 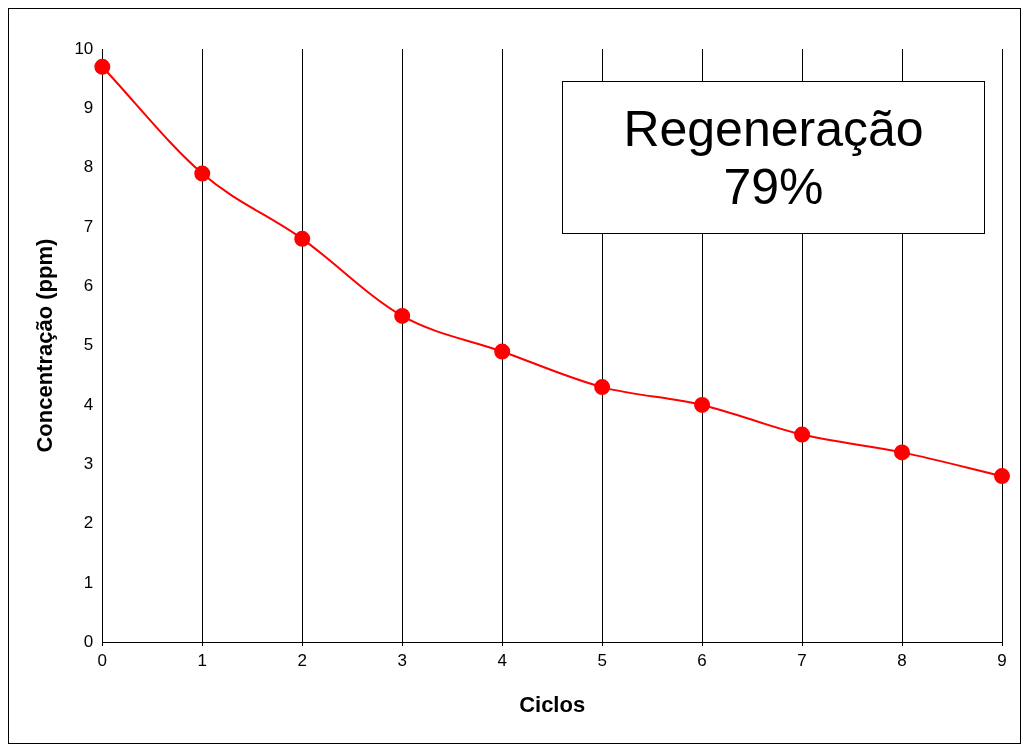 I want to click on y-axis-title: Concentração (ppm), so click(x=45, y=345).